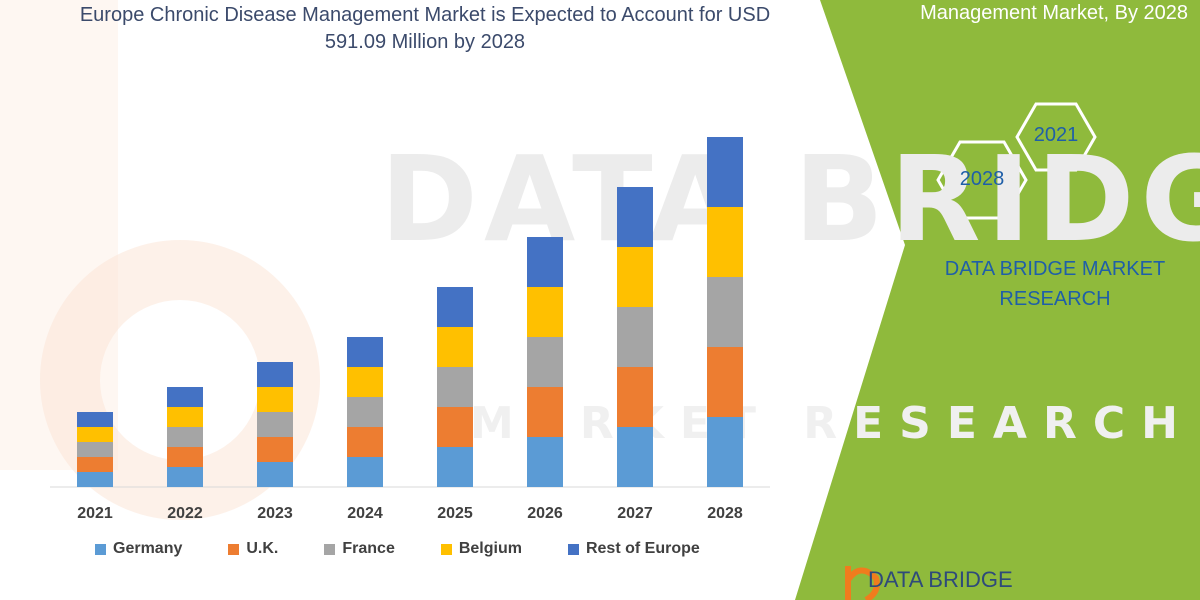 Image resolution: width=1200 pixels, height=600 pixels. I want to click on bar-segment-2027-rest-of-europe, so click(635, 217).